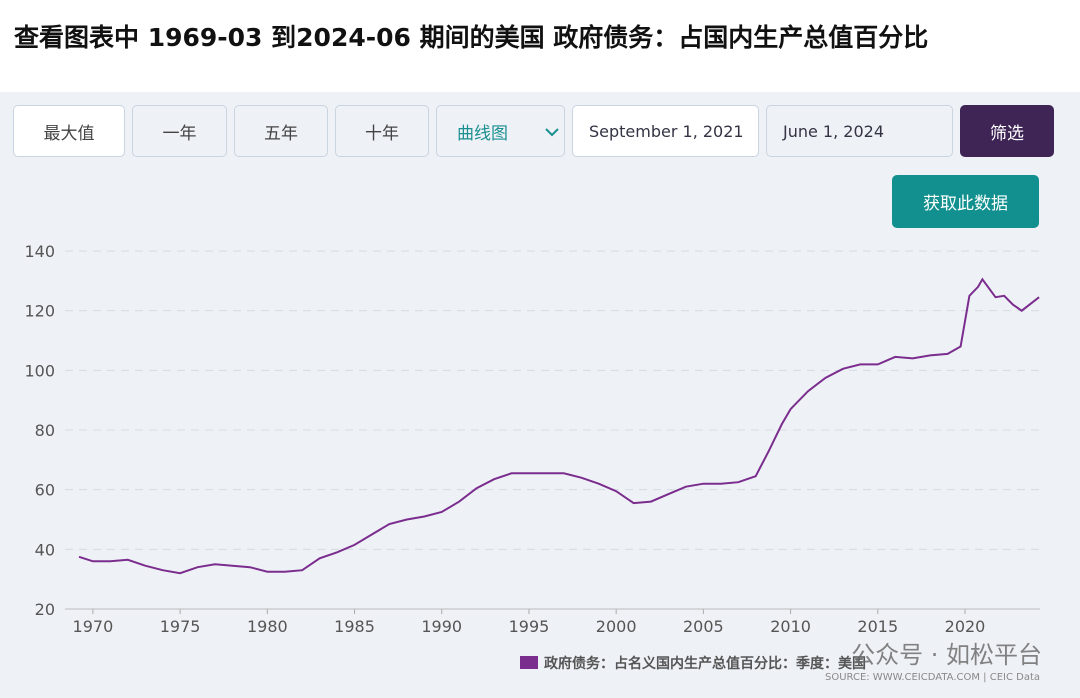 This screenshot has width=1080, height=698. Describe the element at coordinates (932, 677) in the screenshot. I see `source: SOURCE: WWW.CEICDATA.COM | CEIC Data` at that location.